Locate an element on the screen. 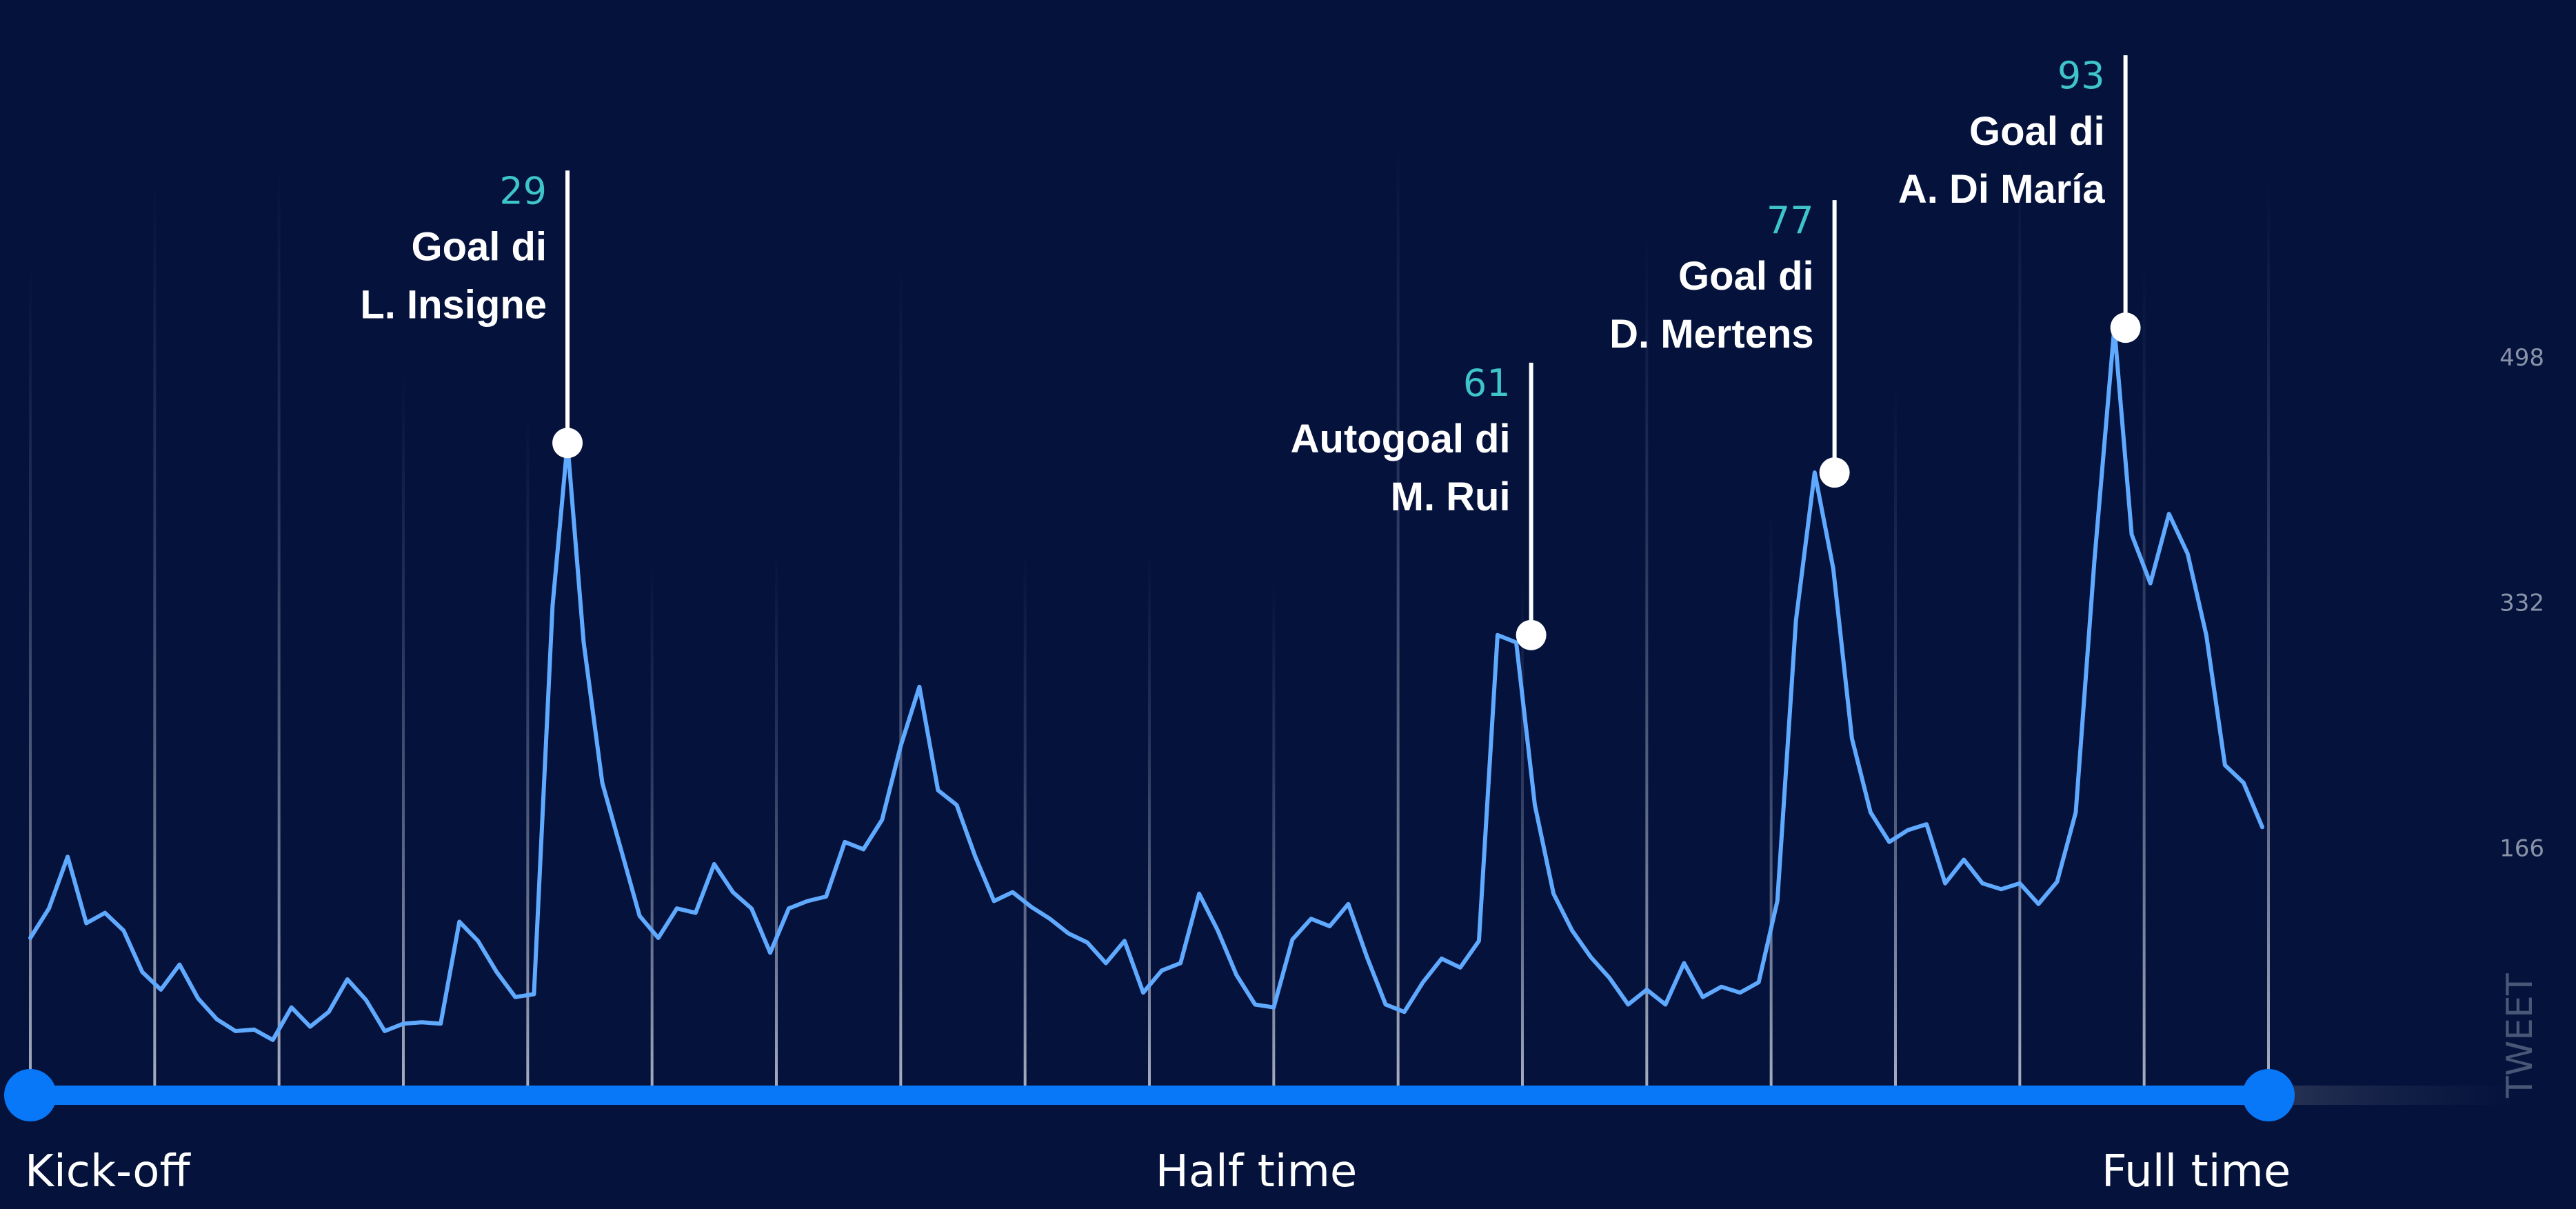 The height and width of the screenshot is (1209, 2576). goal-minute-label: 93 is located at coordinates (2081, 75).